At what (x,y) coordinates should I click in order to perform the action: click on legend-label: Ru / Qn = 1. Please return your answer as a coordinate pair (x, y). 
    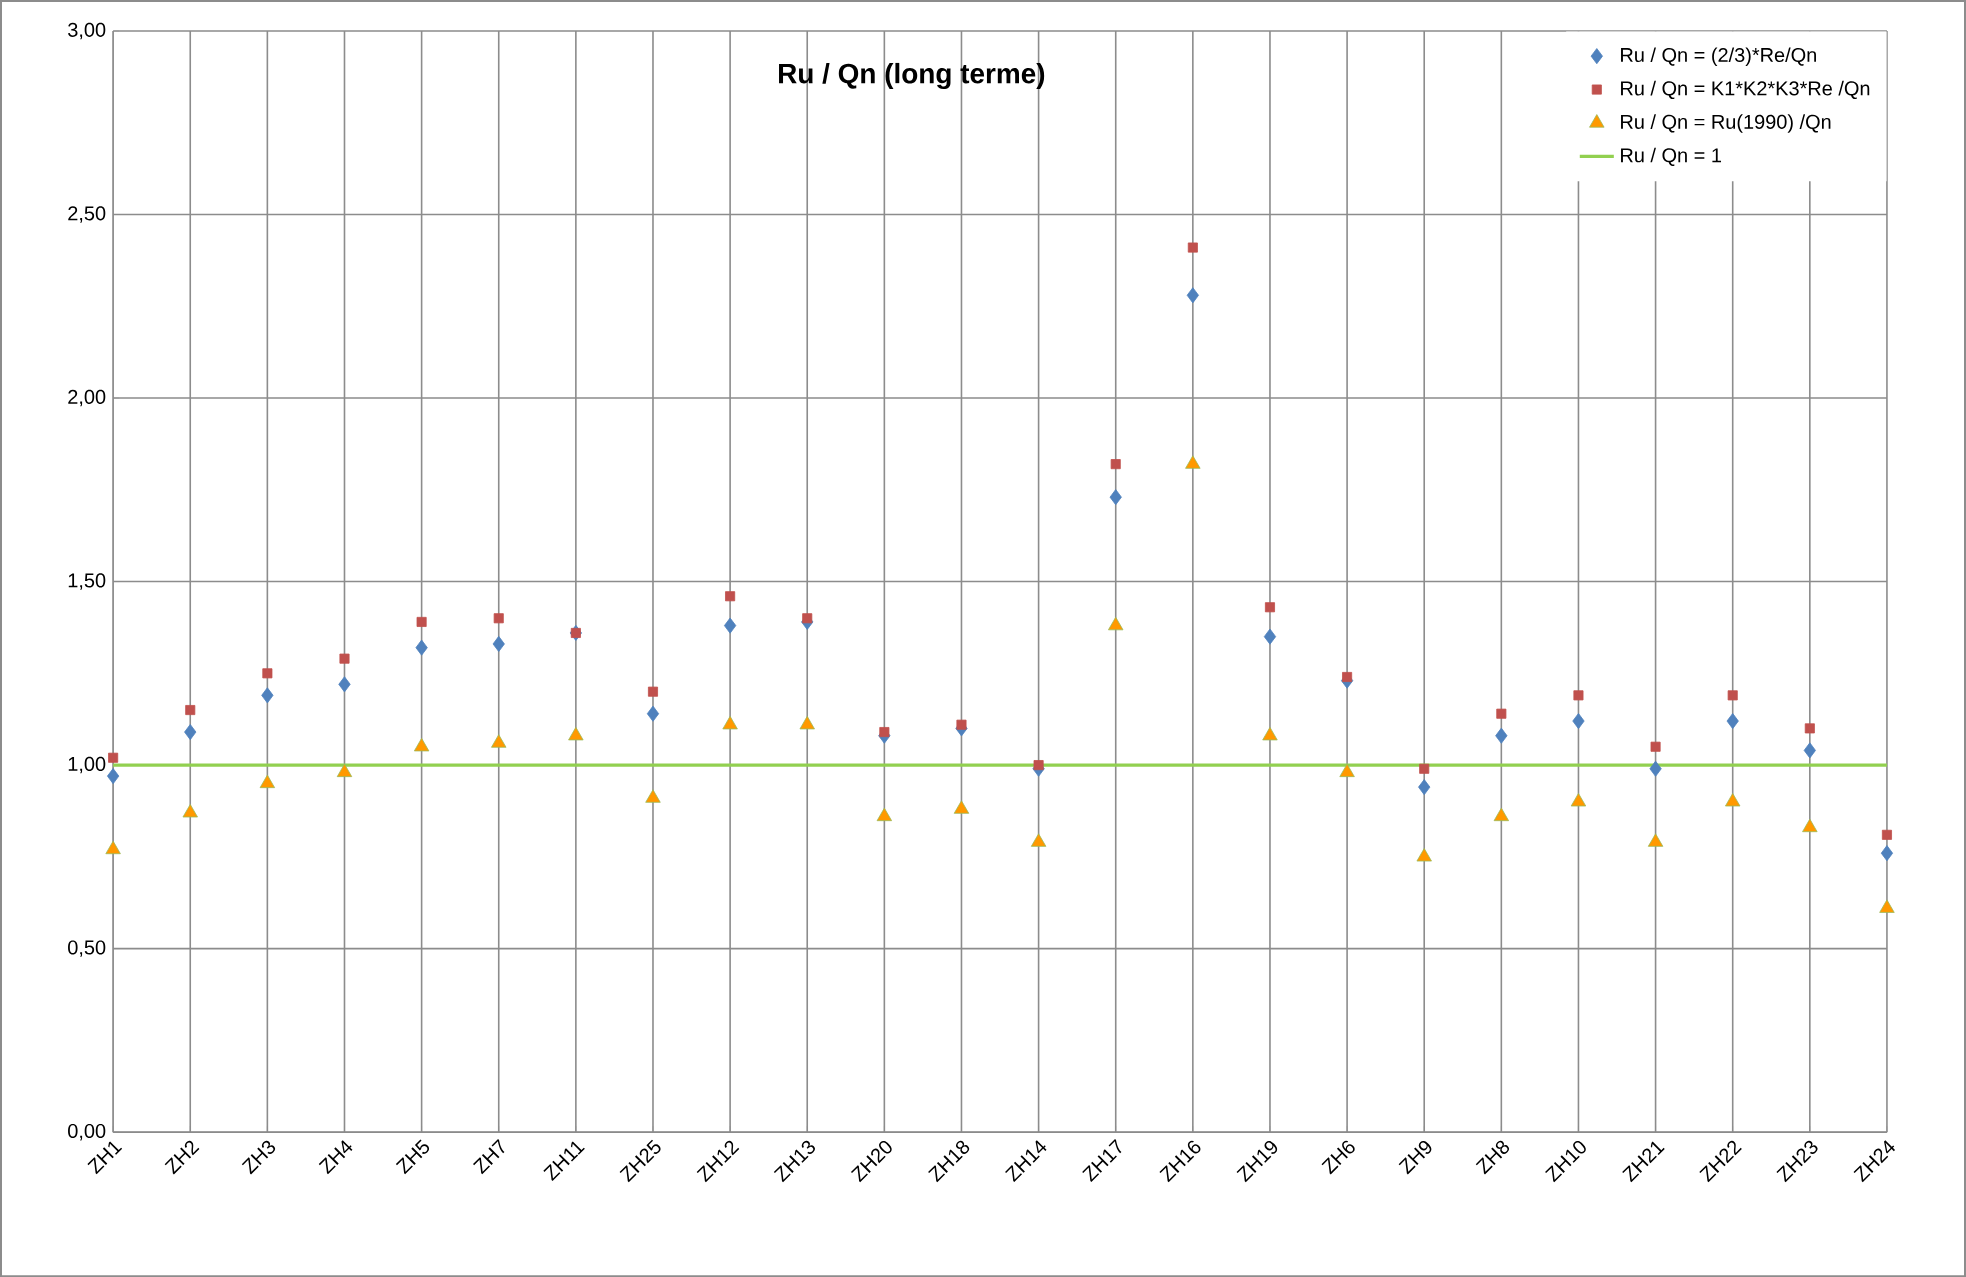
    Looking at the image, I should click on (1671, 156).